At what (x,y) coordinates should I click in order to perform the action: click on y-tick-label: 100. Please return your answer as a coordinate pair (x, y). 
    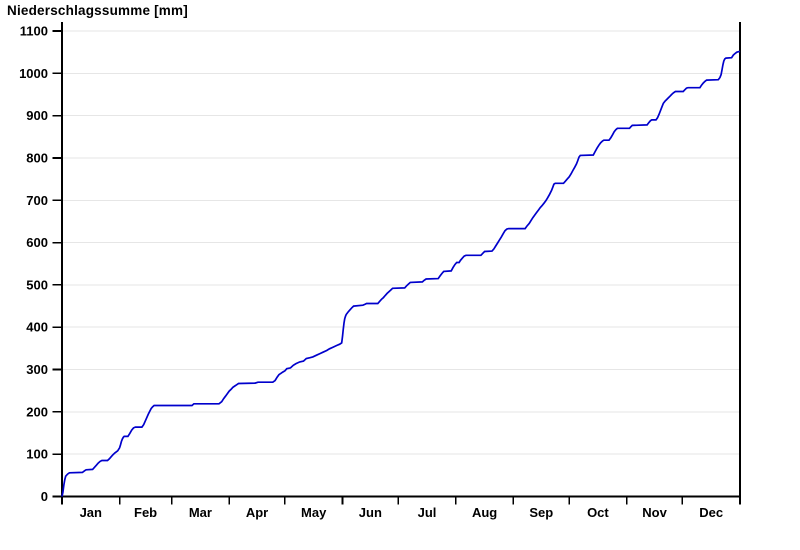
    Looking at the image, I should click on (37, 454).